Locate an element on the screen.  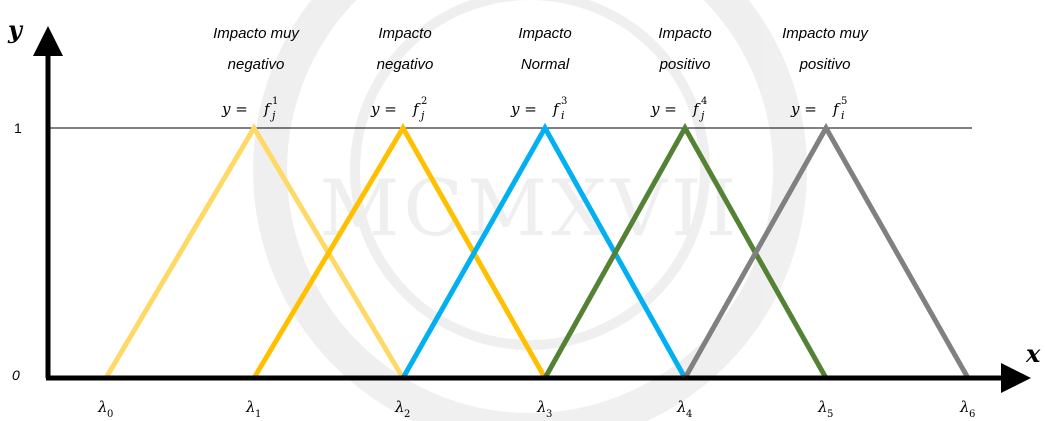
lambda-label-2: λ is located at coordinates (399, 407).